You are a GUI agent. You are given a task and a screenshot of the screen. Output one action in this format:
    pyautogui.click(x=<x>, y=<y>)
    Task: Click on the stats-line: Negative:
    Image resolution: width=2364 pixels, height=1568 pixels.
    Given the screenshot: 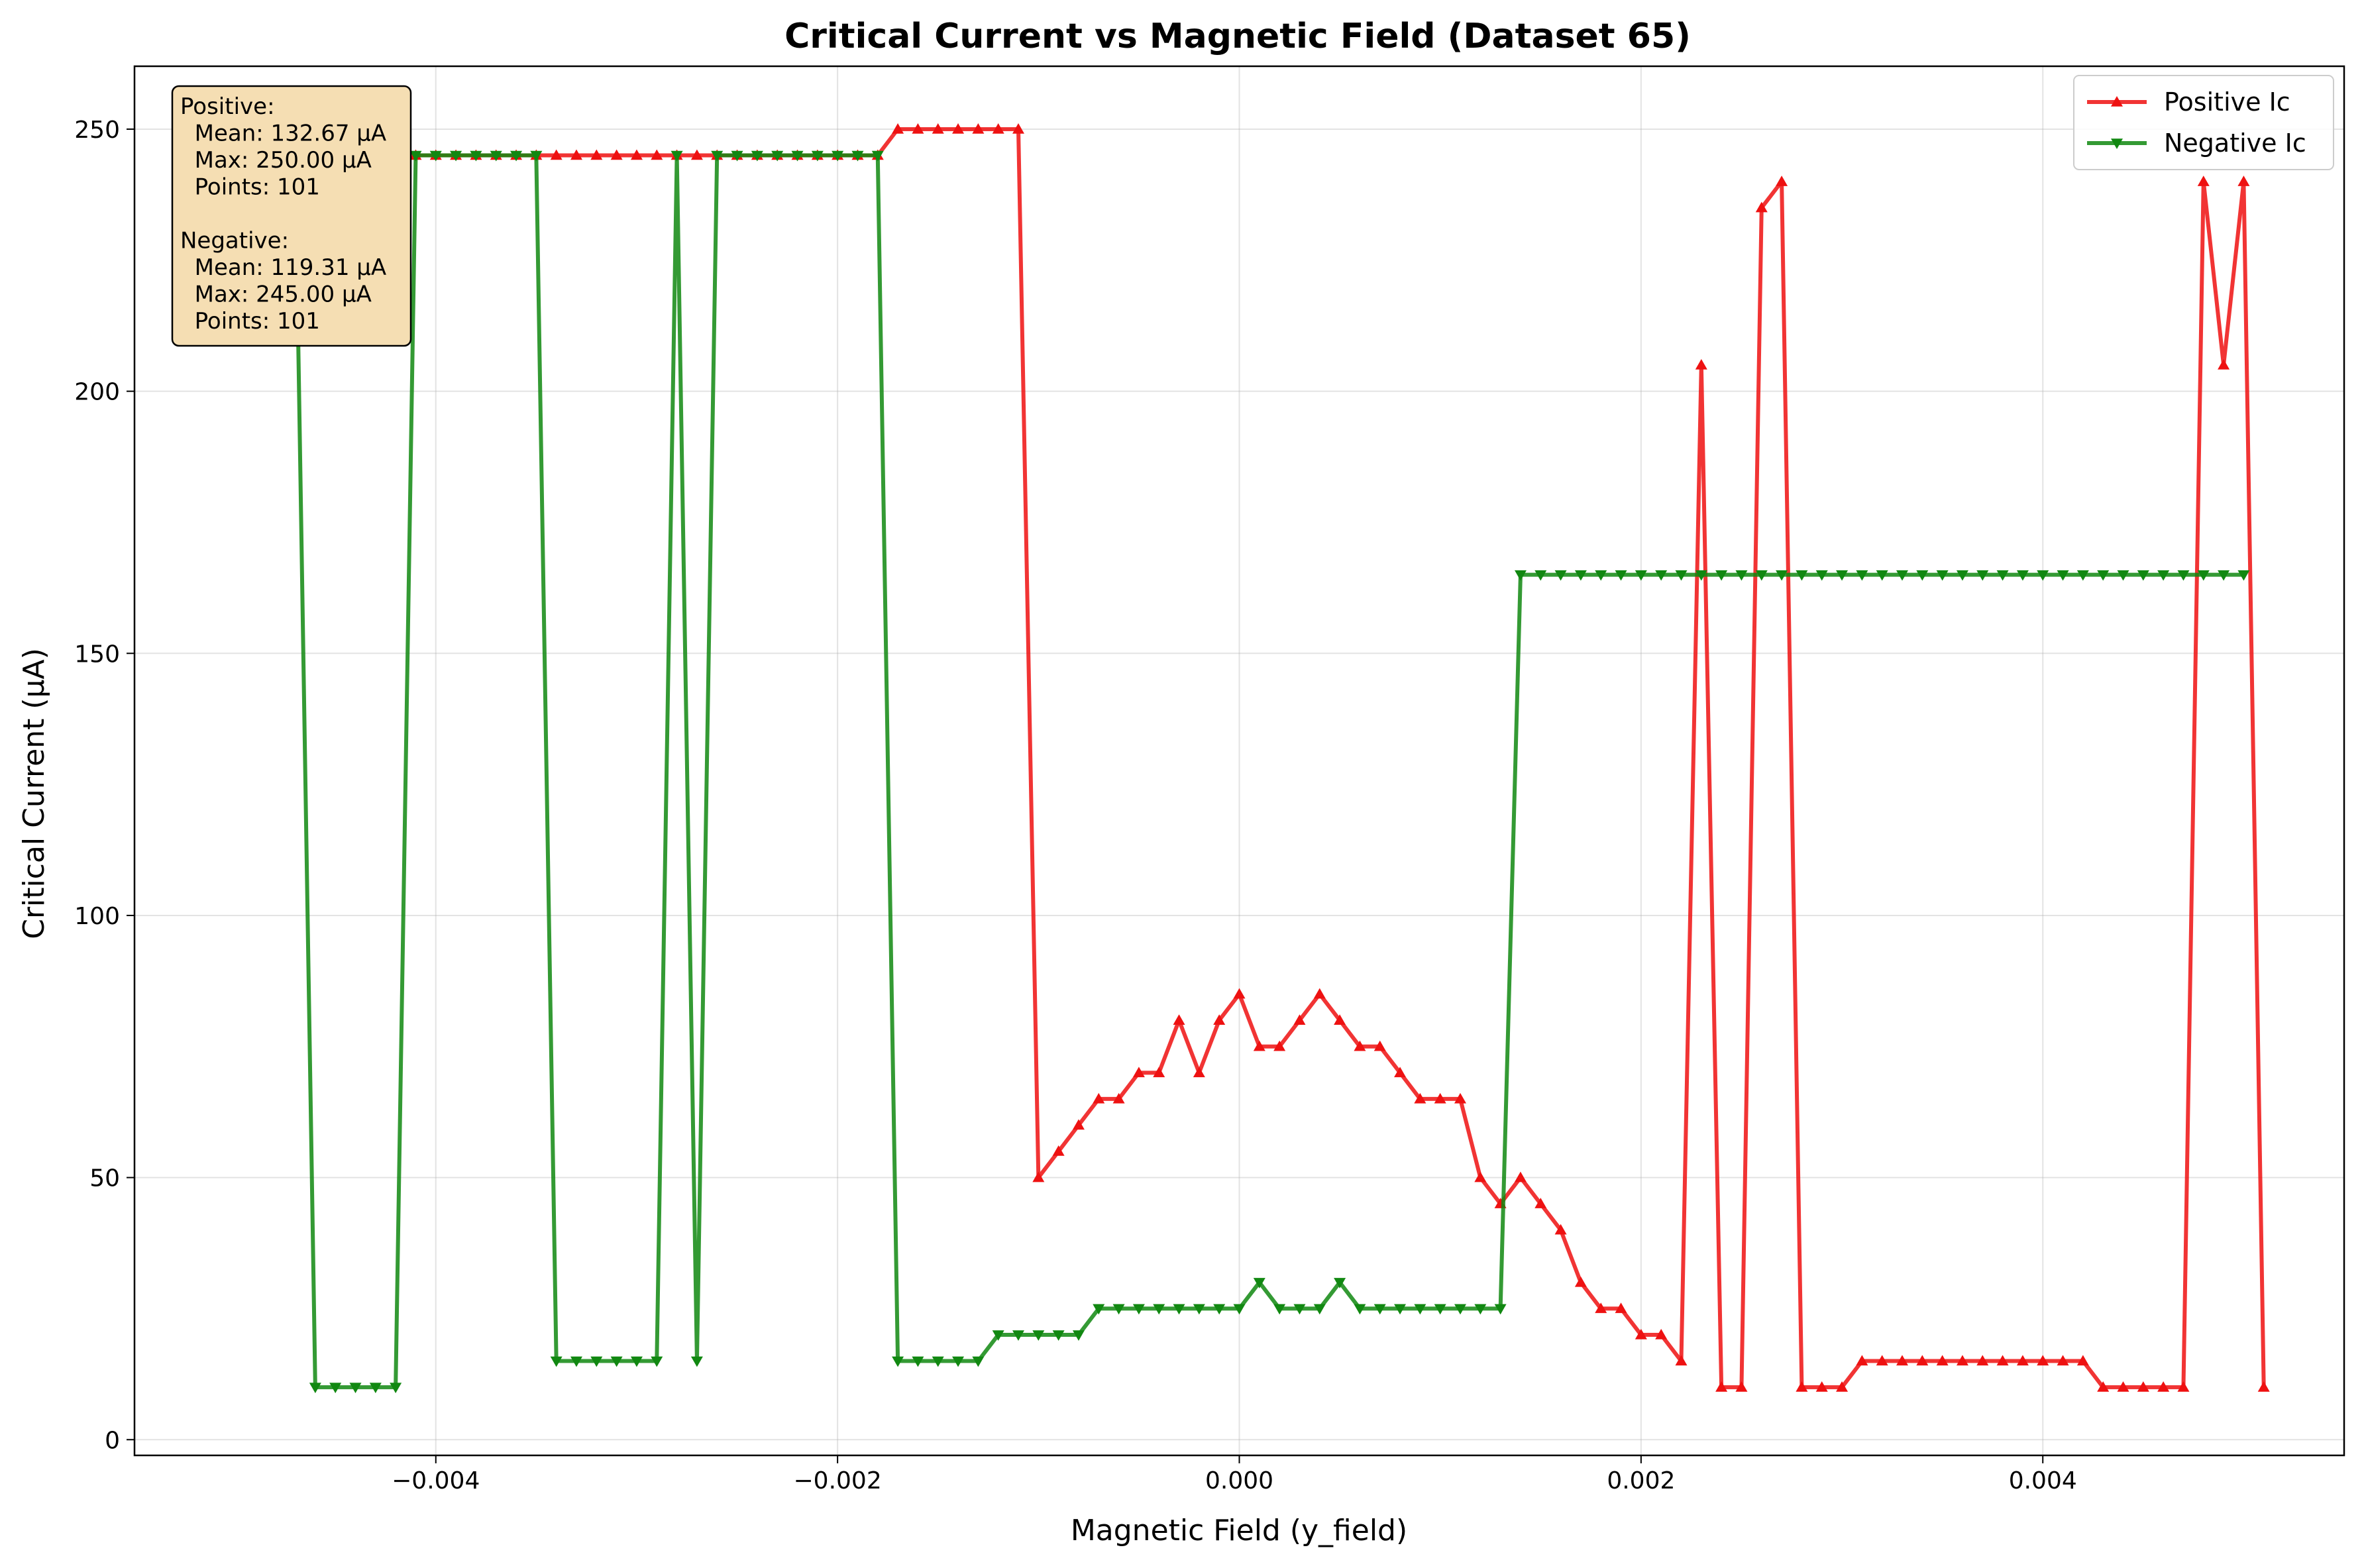 What is the action you would take?
    pyautogui.click(x=234, y=241)
    